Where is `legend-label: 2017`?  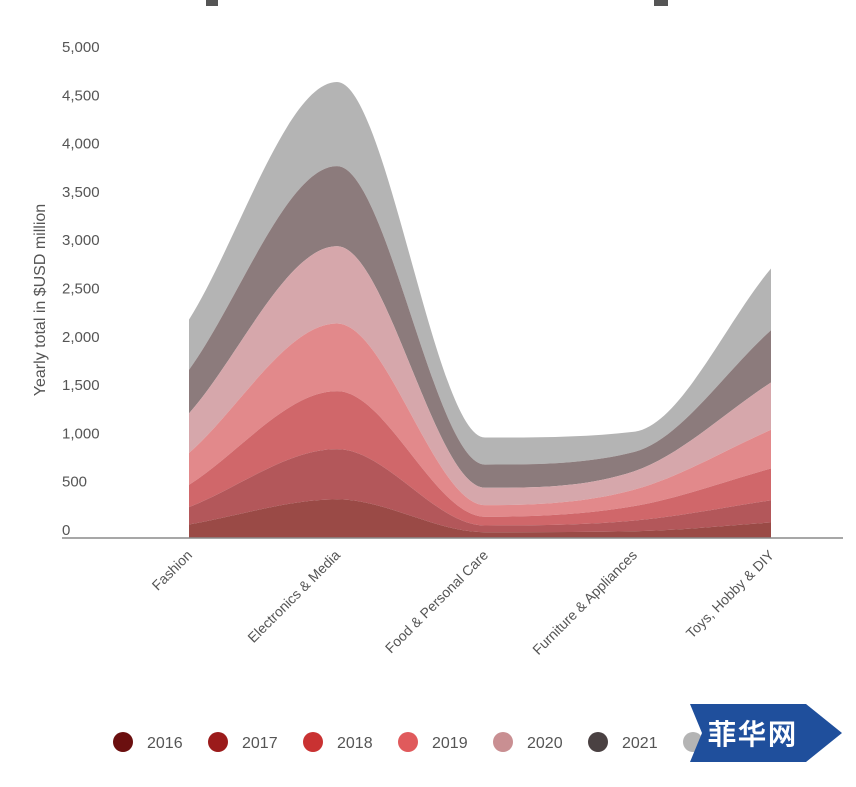
legend-label: 2017 is located at coordinates (260, 743).